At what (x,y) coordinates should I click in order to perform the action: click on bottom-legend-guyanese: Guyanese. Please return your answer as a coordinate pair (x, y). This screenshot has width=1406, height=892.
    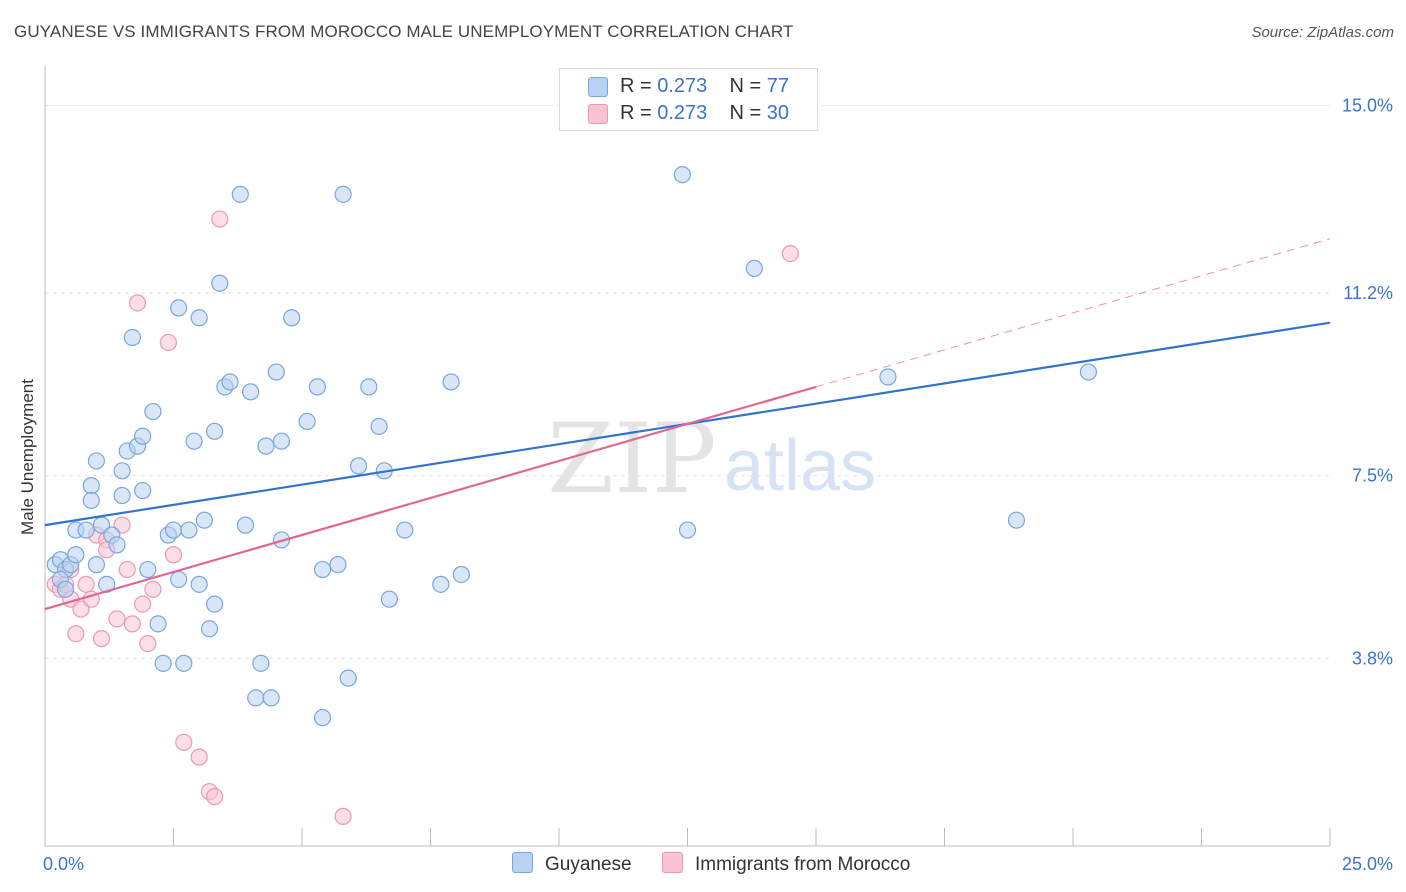
    Looking at the image, I should click on (572, 864).